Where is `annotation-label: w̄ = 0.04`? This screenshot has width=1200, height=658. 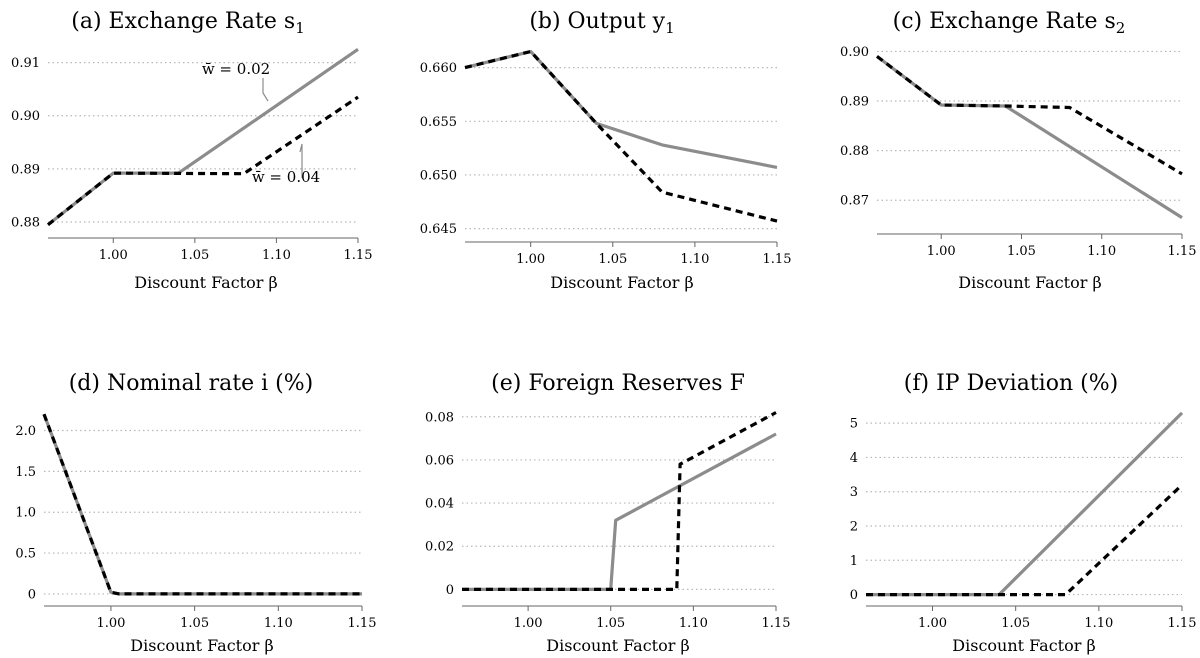 annotation-label: w̄ = 0.04 is located at coordinates (286, 177).